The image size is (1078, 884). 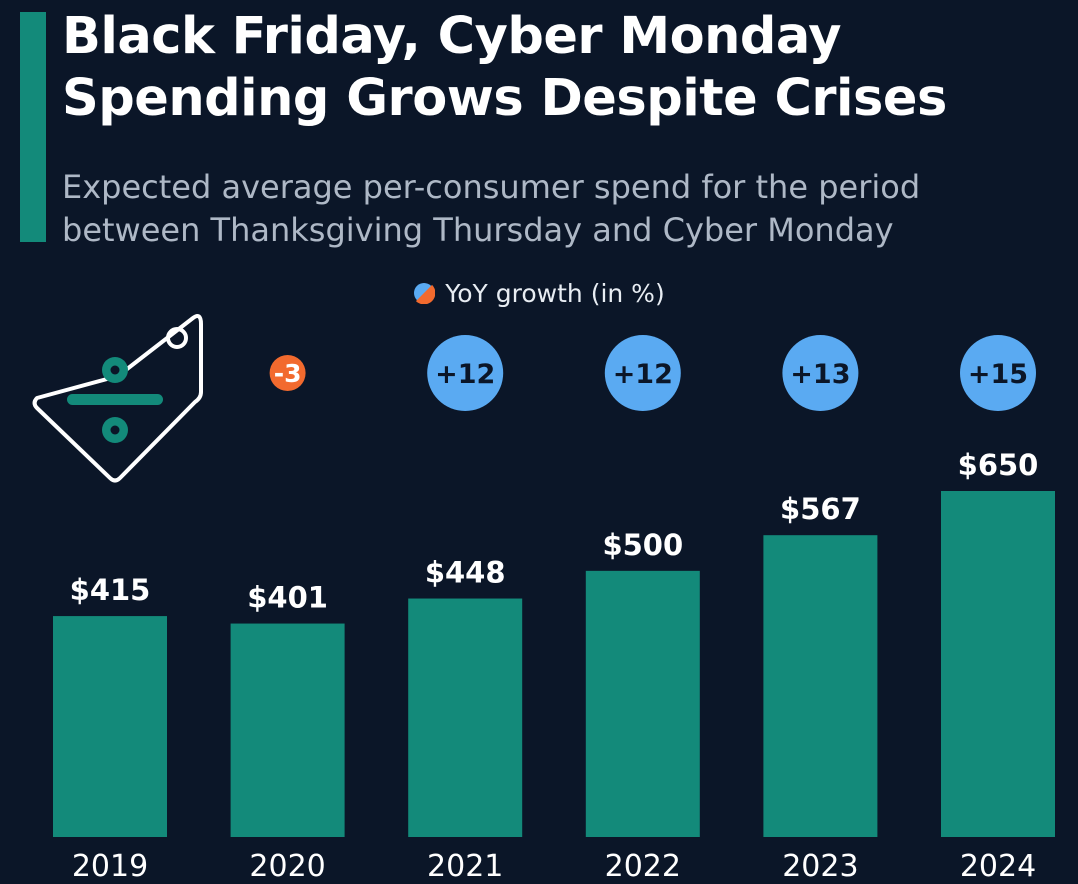 I want to click on growth-label-2020: -3, so click(x=288, y=373).